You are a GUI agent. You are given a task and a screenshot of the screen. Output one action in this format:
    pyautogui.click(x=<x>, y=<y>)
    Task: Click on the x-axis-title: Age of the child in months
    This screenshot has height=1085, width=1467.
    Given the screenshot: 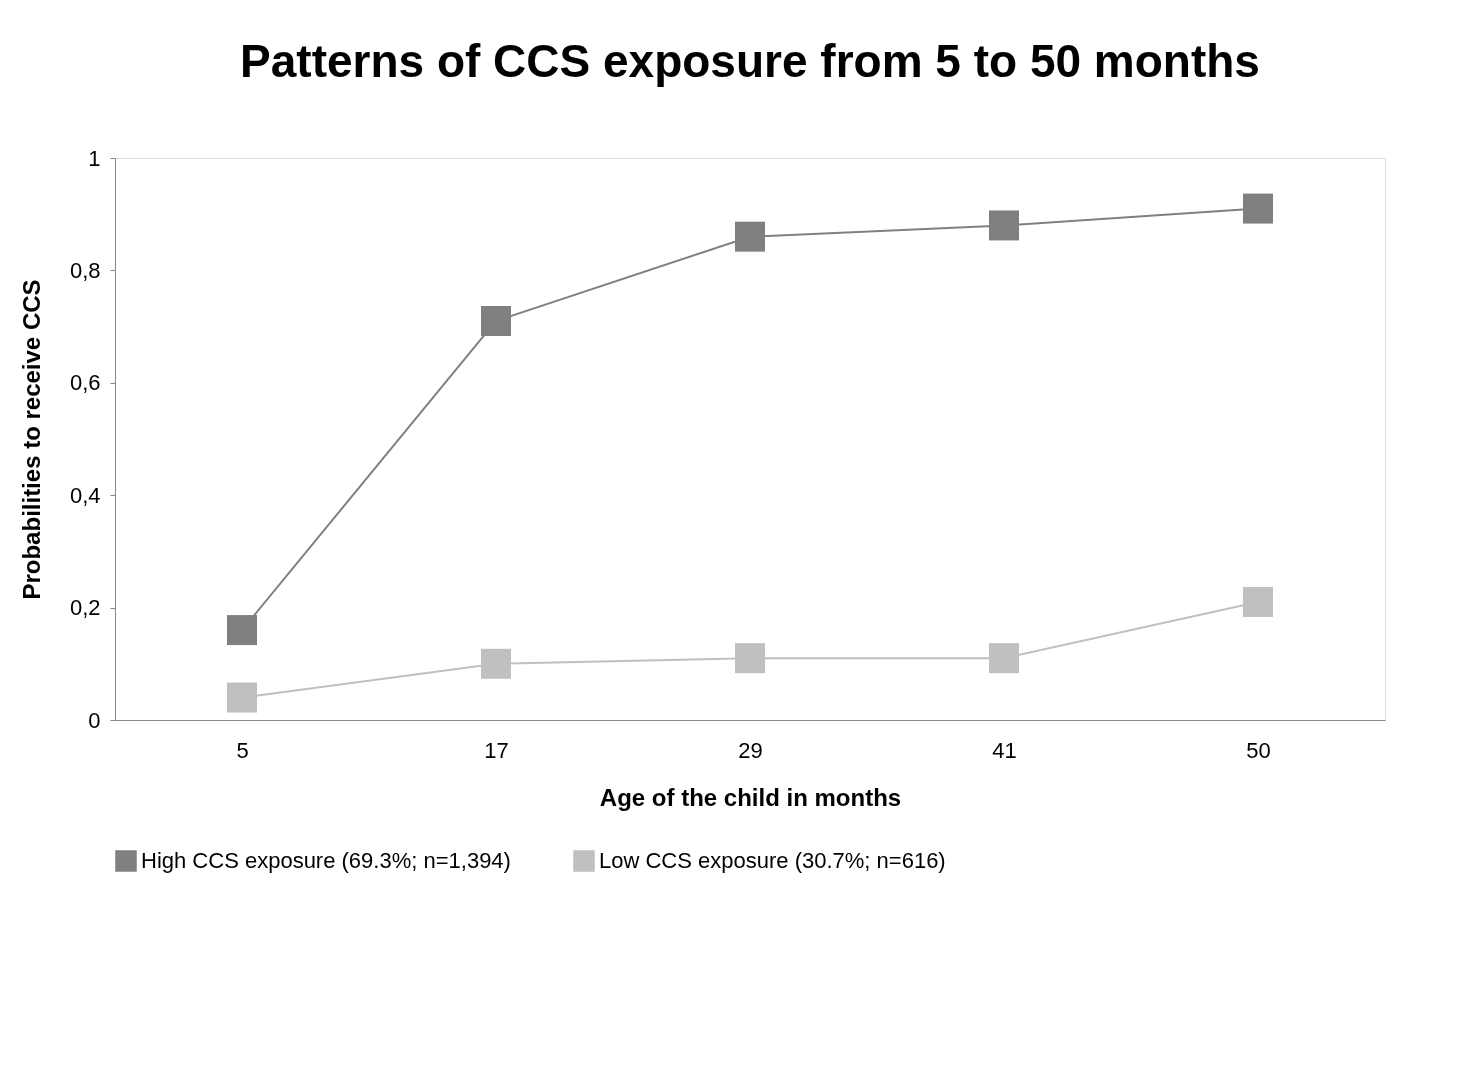 What is the action you would take?
    pyautogui.click(x=750, y=797)
    